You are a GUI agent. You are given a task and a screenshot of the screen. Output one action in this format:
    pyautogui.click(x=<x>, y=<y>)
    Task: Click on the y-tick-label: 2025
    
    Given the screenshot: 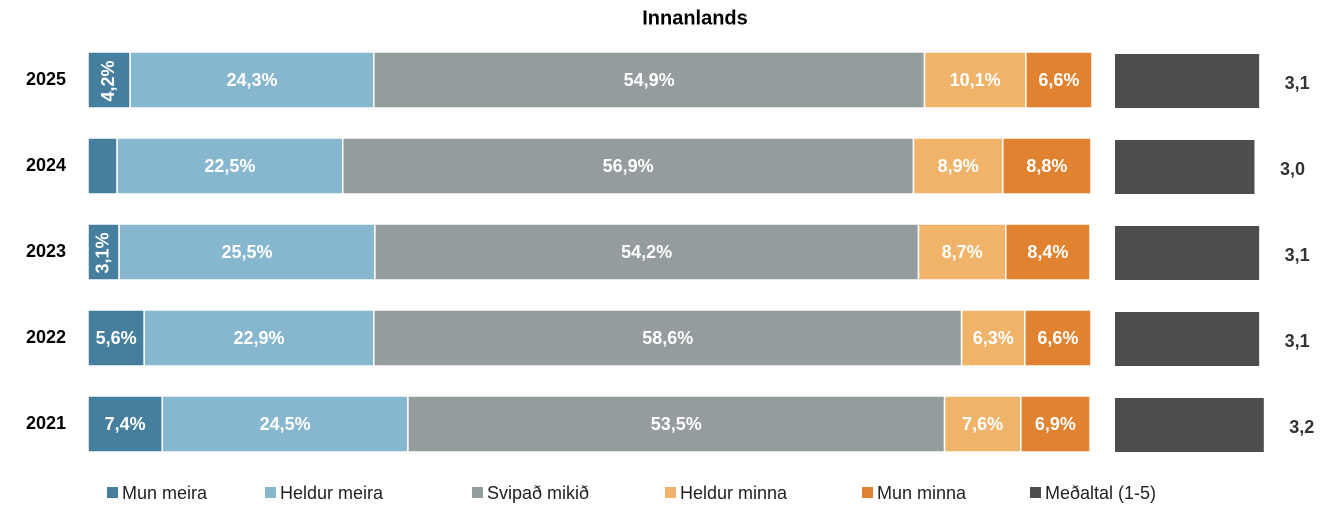 What is the action you would take?
    pyautogui.click(x=46, y=79)
    